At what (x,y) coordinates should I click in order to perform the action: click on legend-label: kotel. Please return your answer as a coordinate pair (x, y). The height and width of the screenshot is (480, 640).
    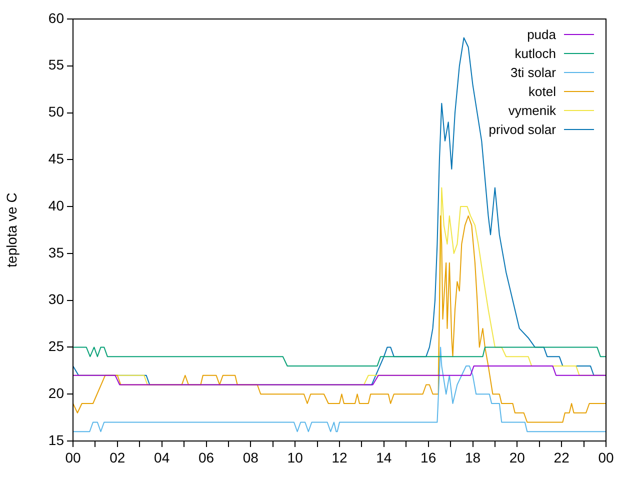
    Looking at the image, I should click on (542, 92).